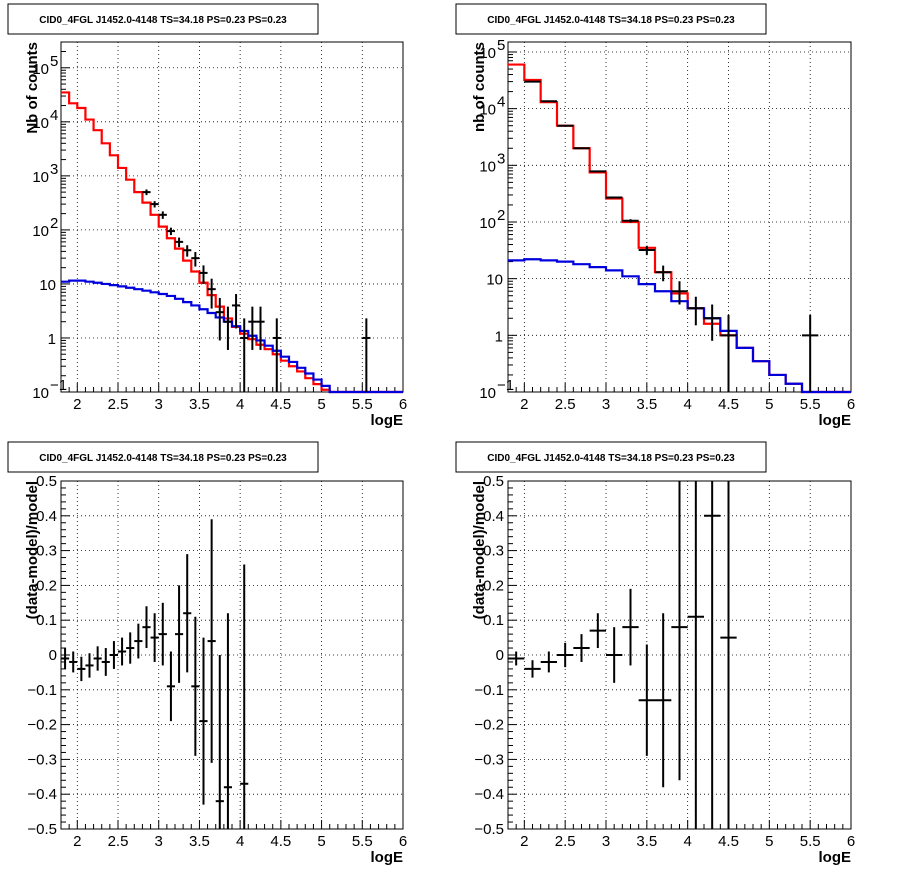 The width and height of the screenshot is (898, 875). Describe the element at coordinates (489, 829) in the screenshot. I see `y-tick-label: −0.5` at that location.